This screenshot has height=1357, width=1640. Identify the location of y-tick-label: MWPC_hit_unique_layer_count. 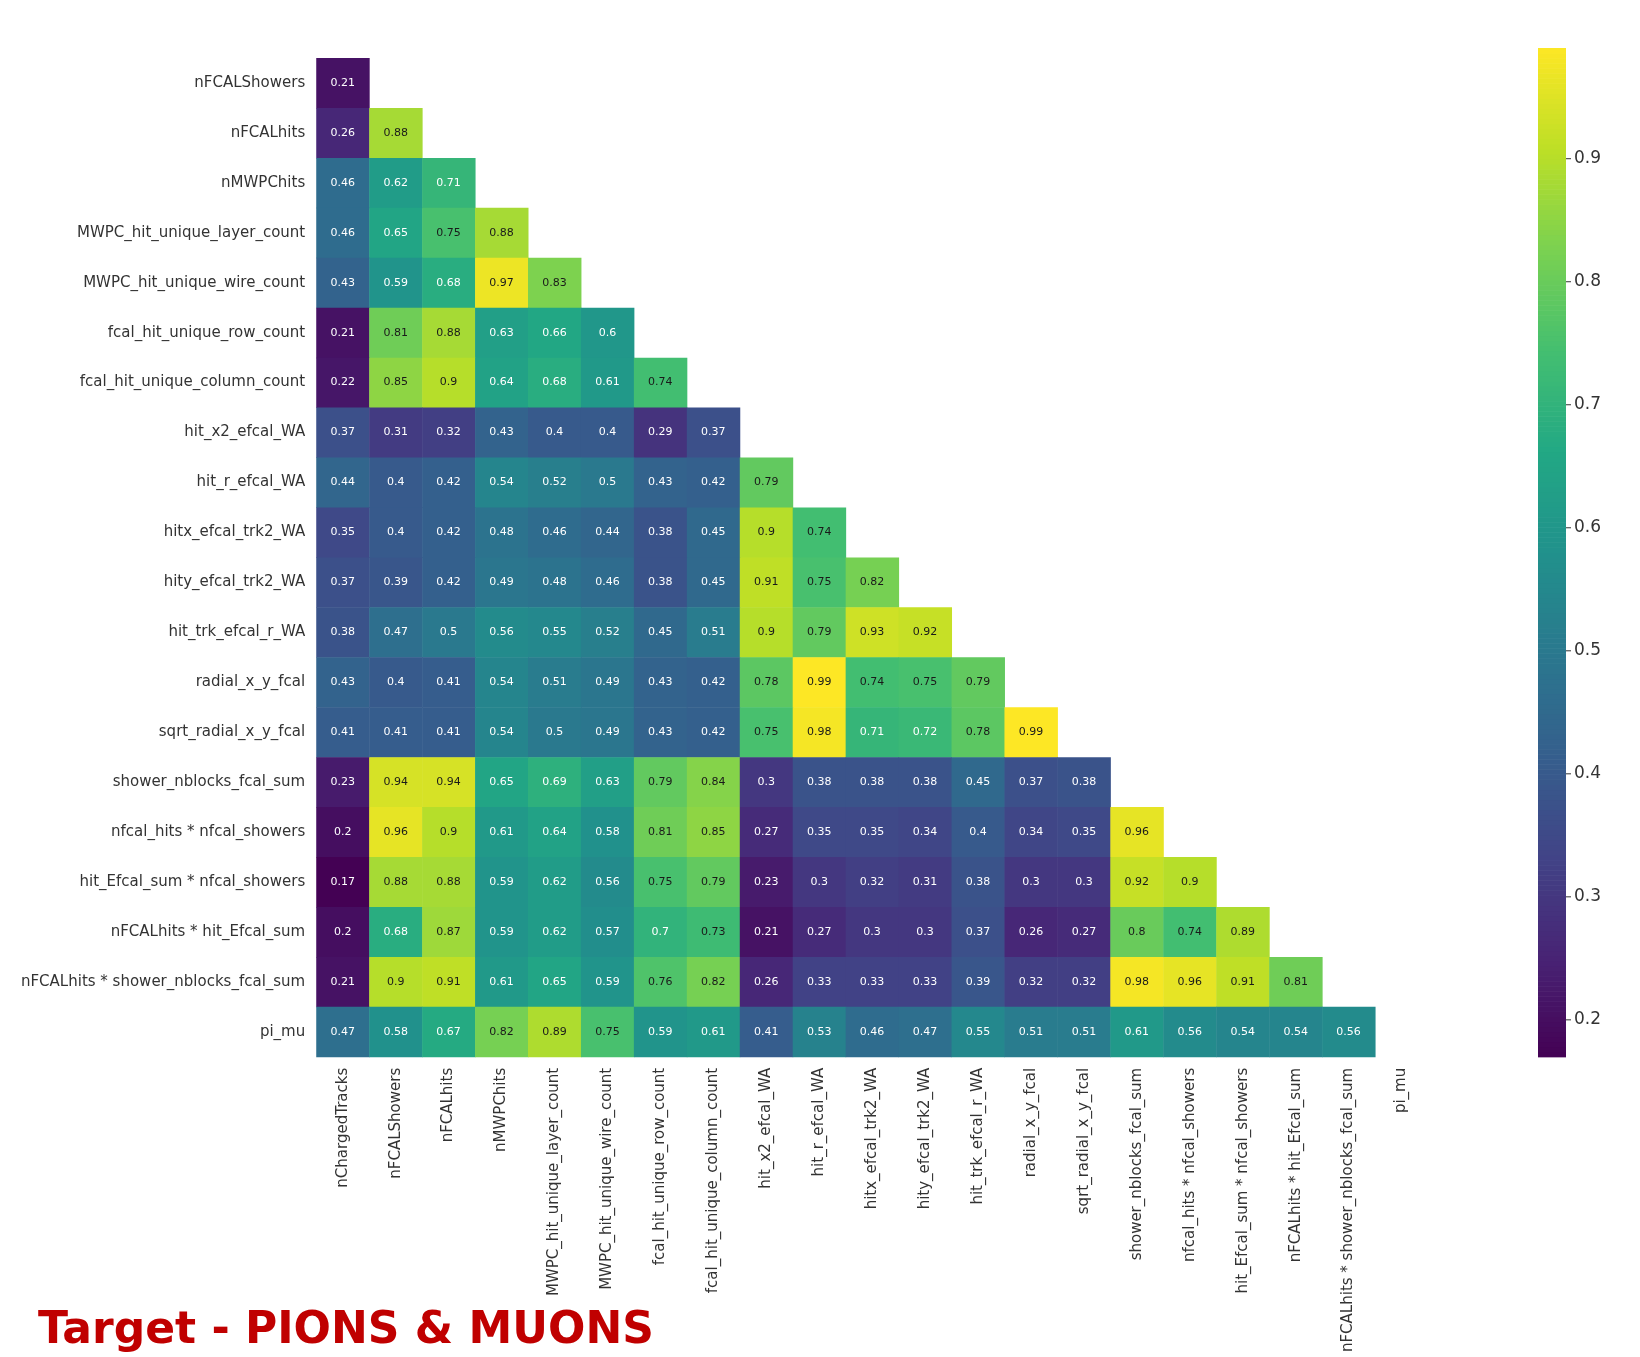
(191, 232).